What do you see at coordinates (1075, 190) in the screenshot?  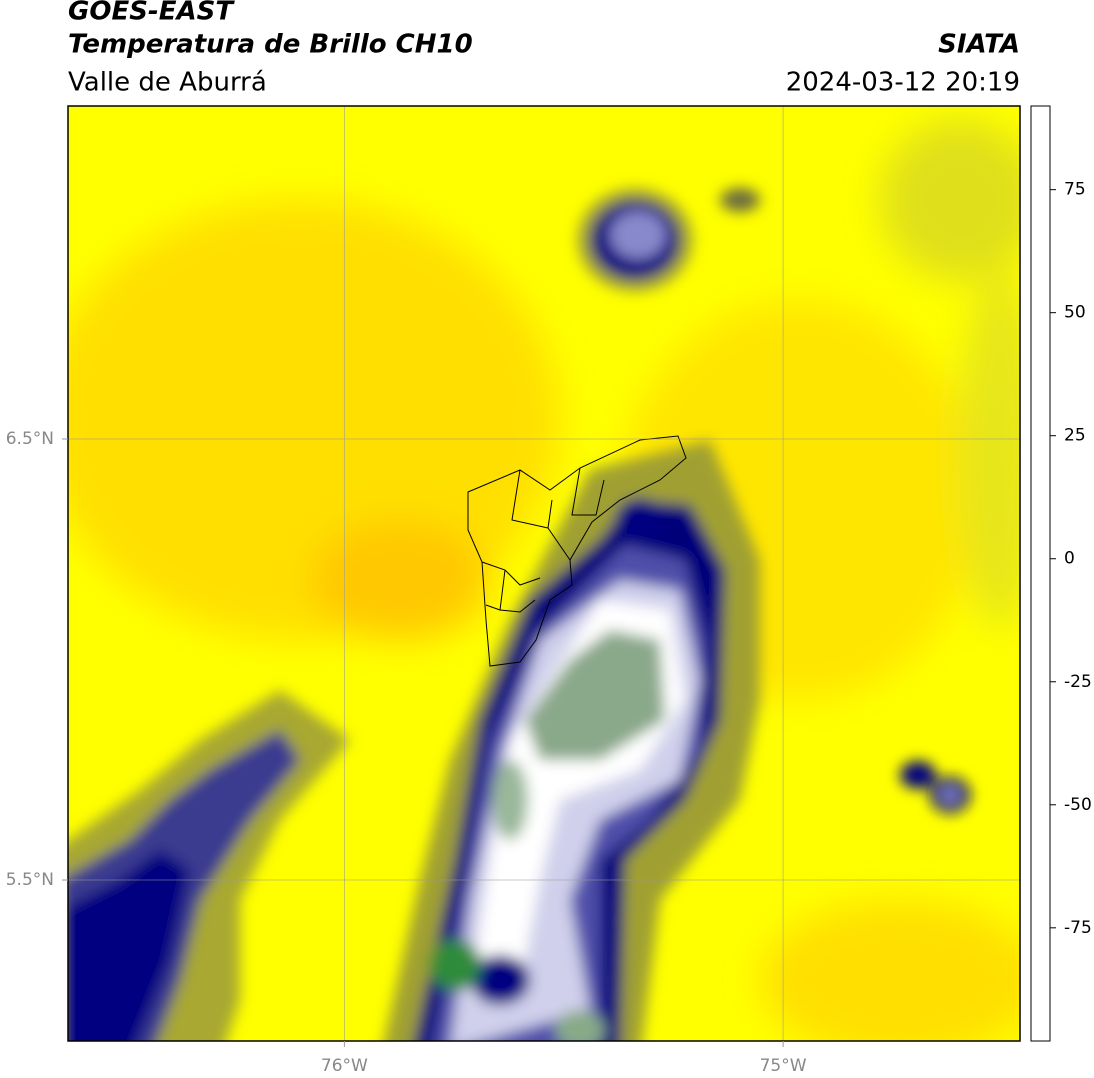 I see `colorbar-tick-label: 75` at bounding box center [1075, 190].